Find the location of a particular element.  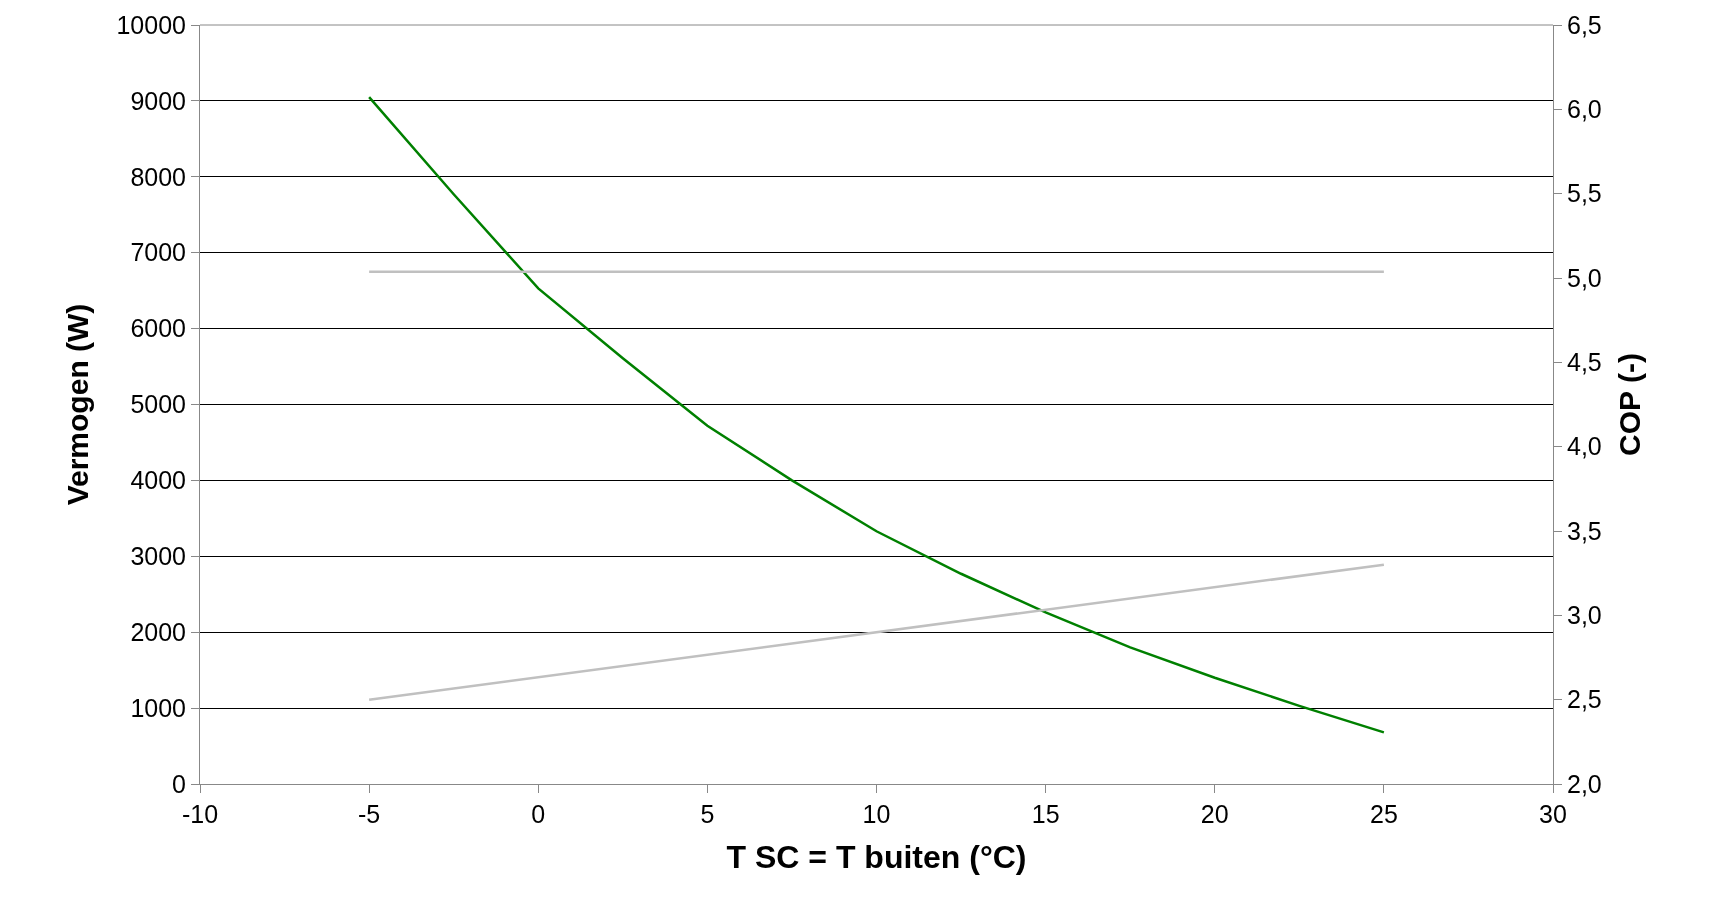

y2-tick-label: 4,0 is located at coordinates (1584, 446).